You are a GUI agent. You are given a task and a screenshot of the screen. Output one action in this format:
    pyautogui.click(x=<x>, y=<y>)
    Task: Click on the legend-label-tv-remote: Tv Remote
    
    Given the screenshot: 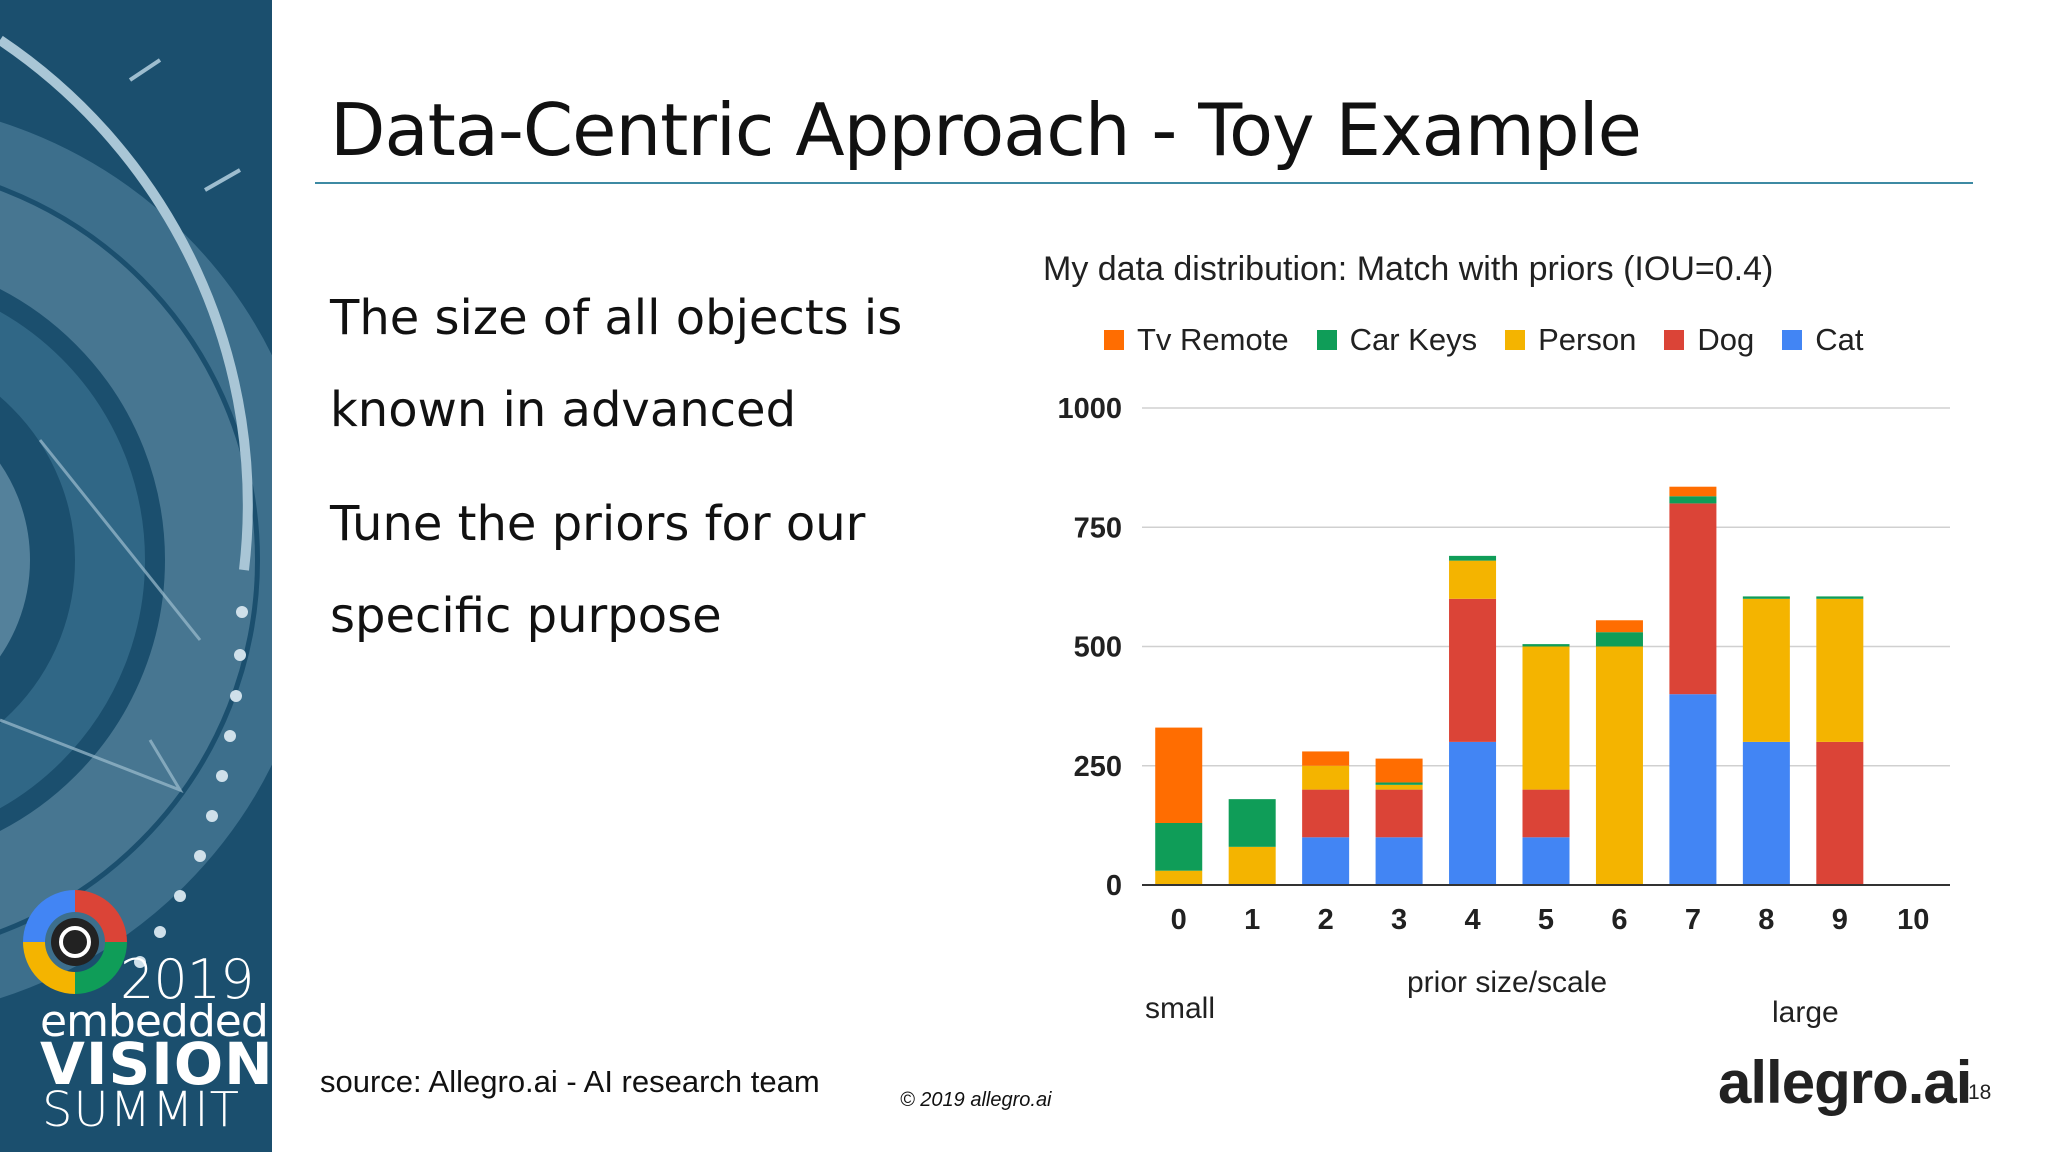 What is the action you would take?
    pyautogui.click(x=1213, y=339)
    